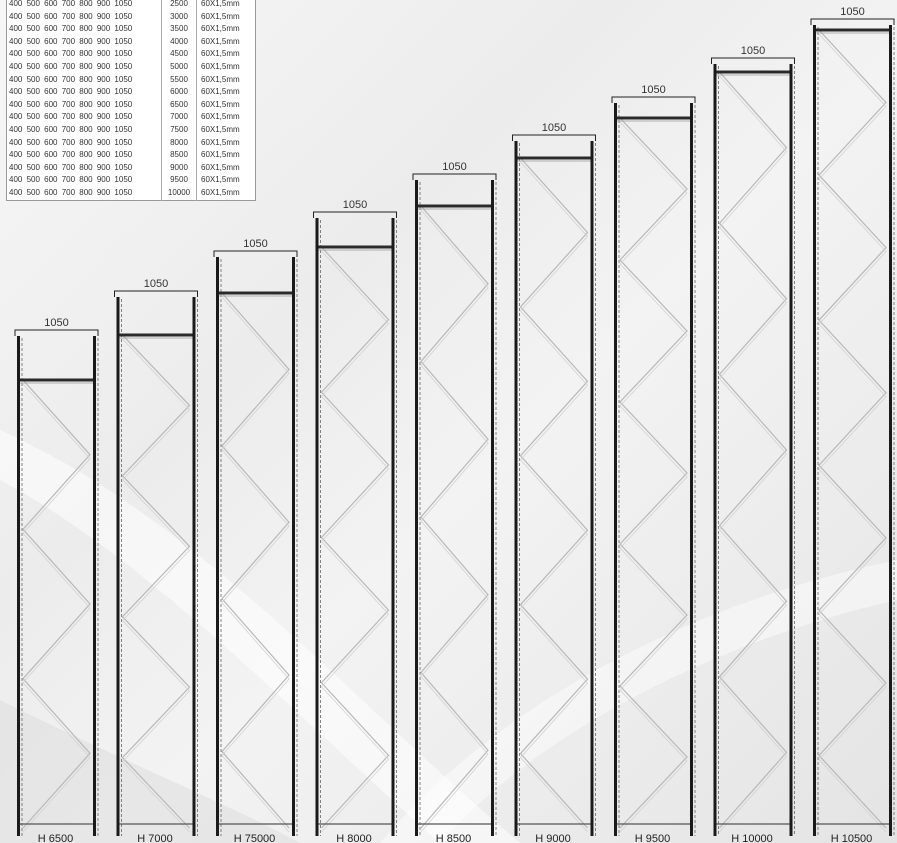  What do you see at coordinates (179, 42) in the screenshot?
I see `spec-height-cell: 4000` at bounding box center [179, 42].